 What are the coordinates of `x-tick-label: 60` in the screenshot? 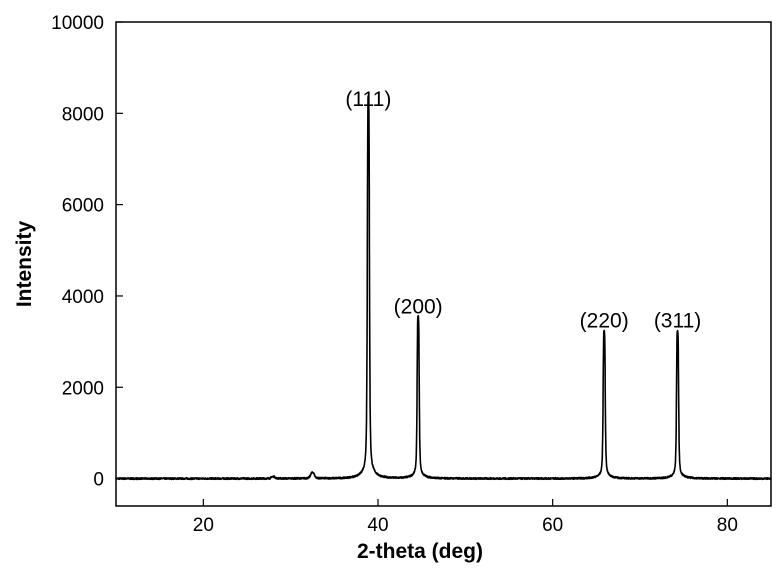 It's located at (552, 525).